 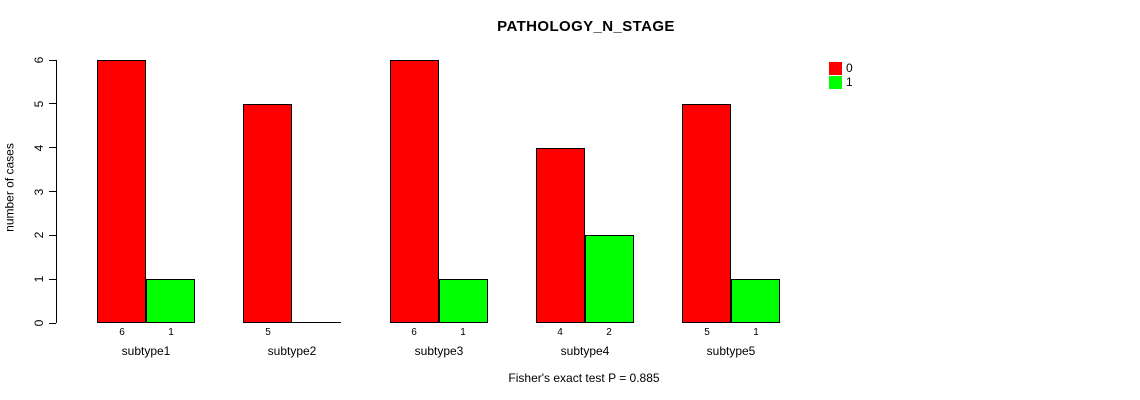 What do you see at coordinates (439, 351) in the screenshot?
I see `x-category-label-subtype3: subtype3` at bounding box center [439, 351].